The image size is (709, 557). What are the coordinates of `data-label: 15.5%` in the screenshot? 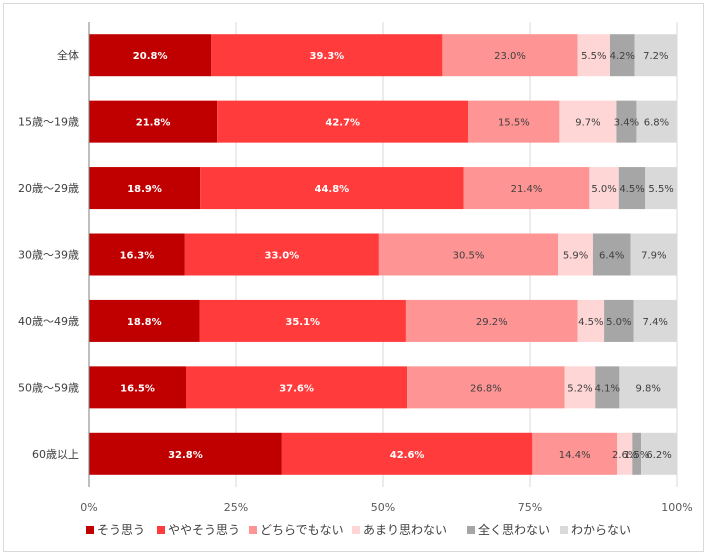 It's located at (514, 123).